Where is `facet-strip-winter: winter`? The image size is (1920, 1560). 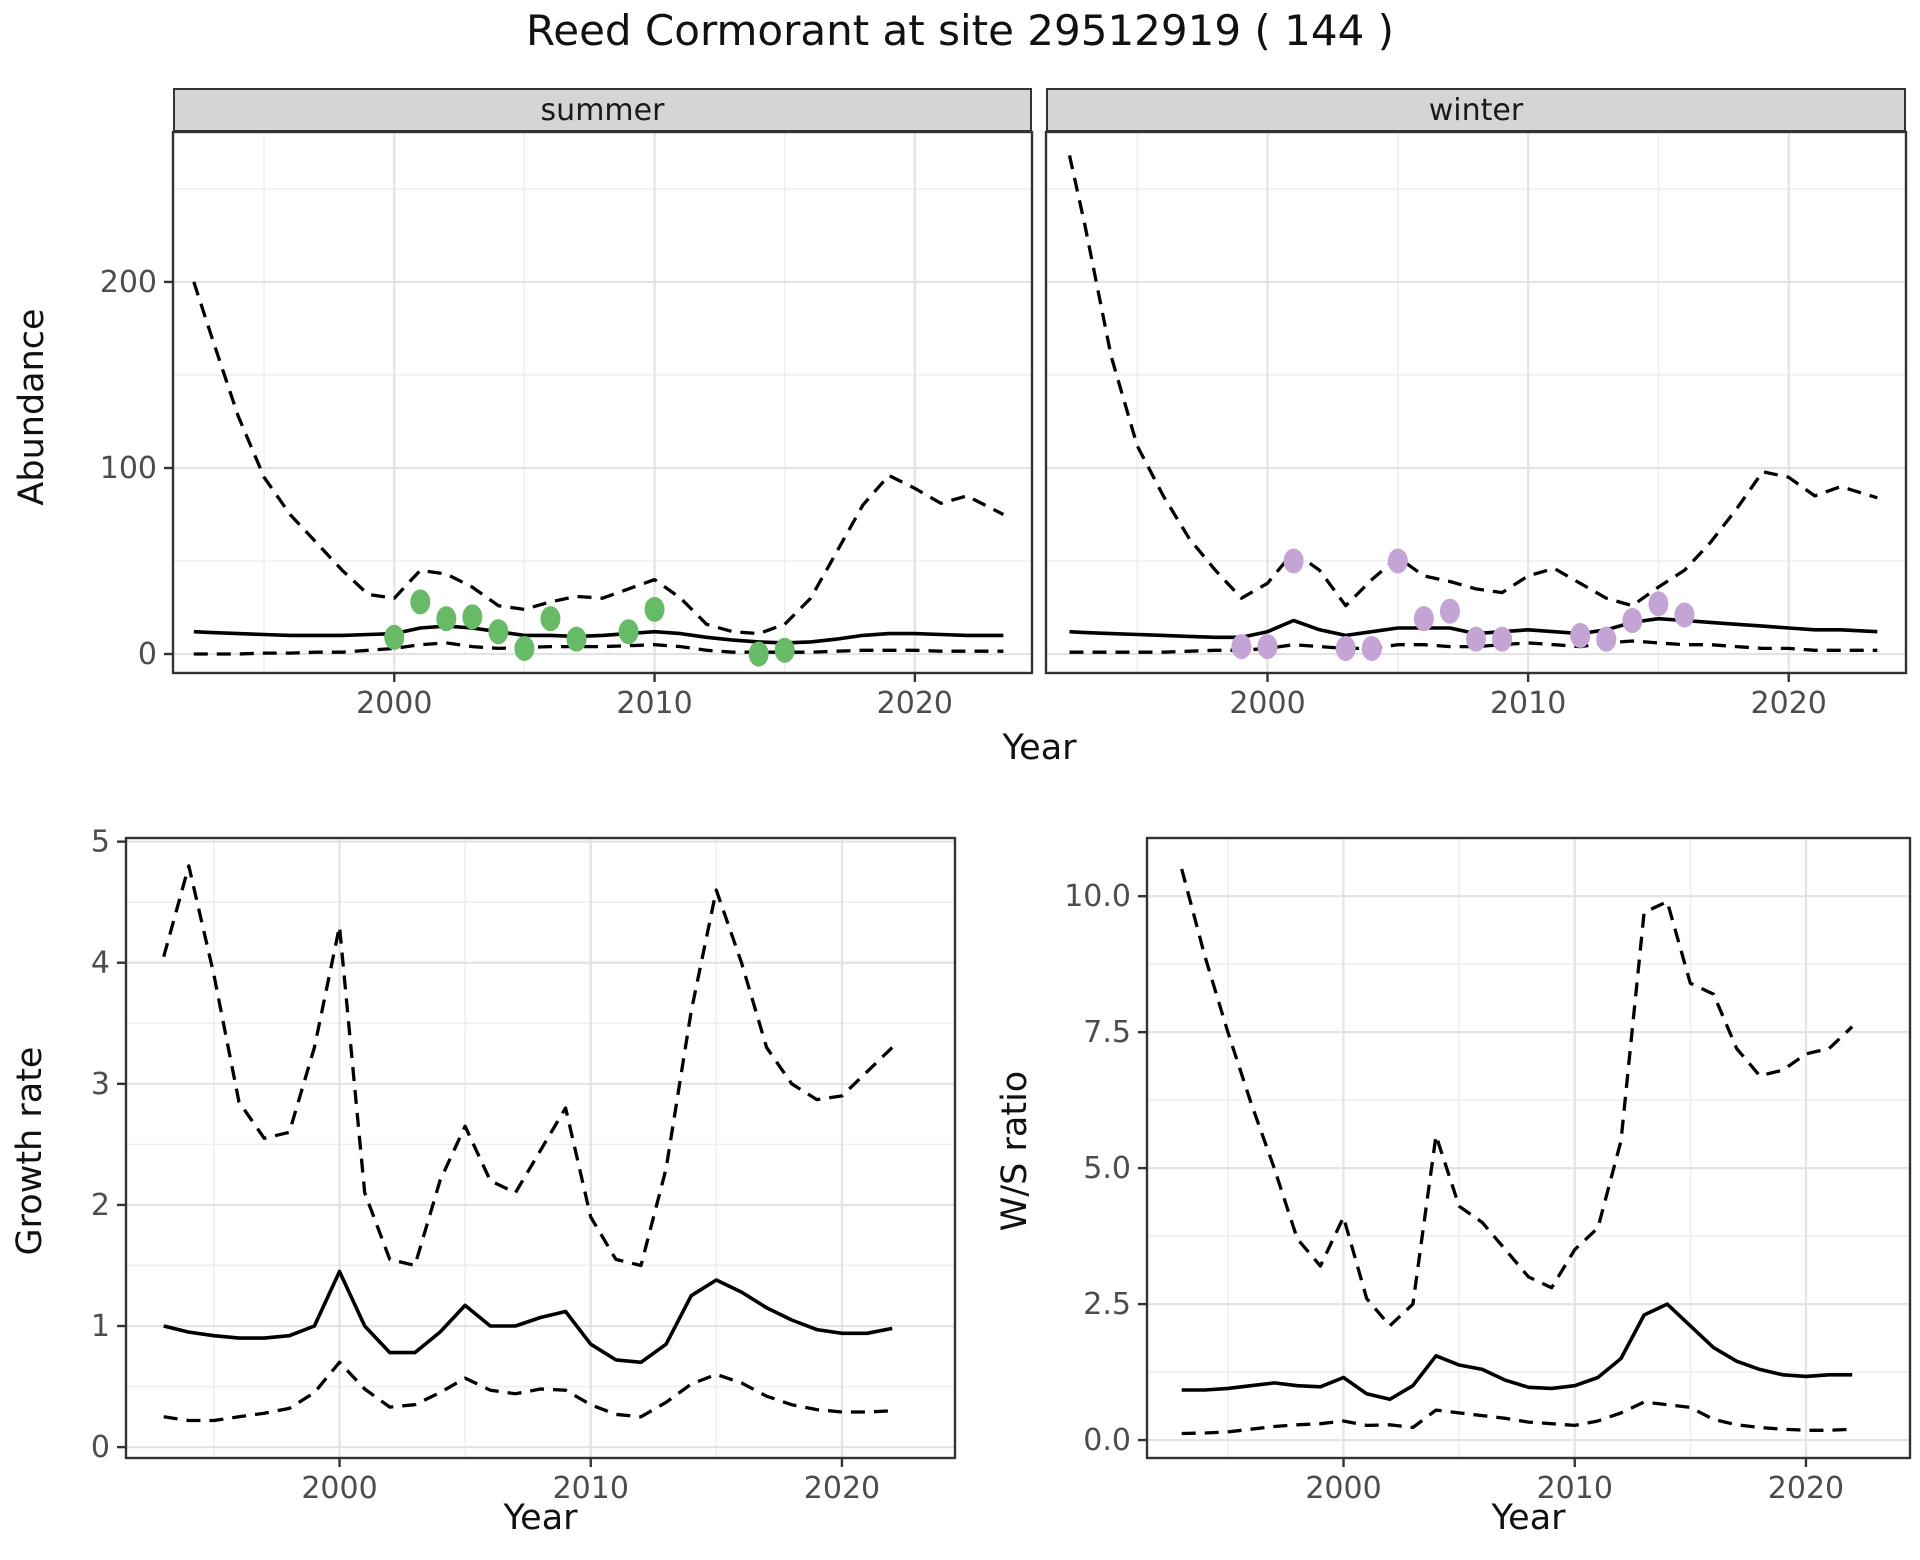
facet-strip-winter: winter is located at coordinates (1476, 110).